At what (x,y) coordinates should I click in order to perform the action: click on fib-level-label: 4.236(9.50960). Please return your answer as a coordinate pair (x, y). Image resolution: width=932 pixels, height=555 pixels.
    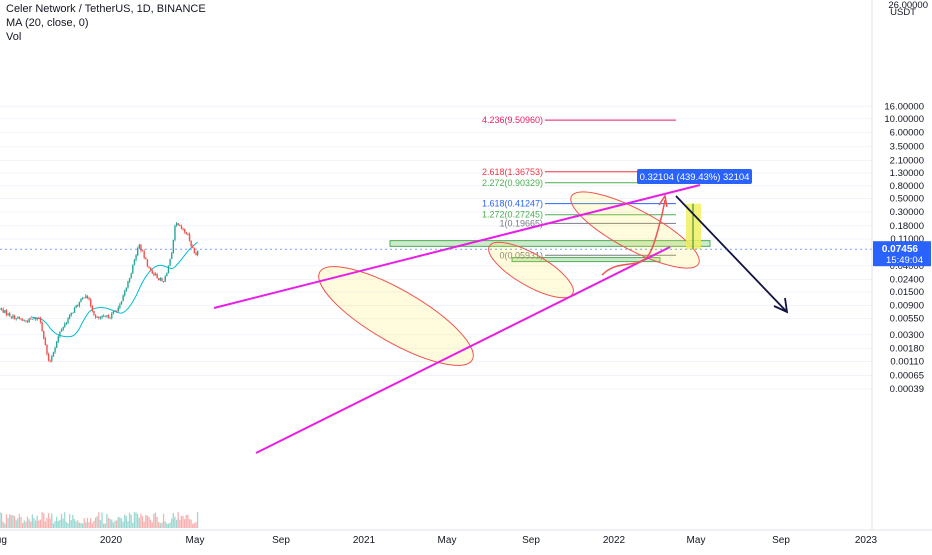
    Looking at the image, I should click on (512, 120).